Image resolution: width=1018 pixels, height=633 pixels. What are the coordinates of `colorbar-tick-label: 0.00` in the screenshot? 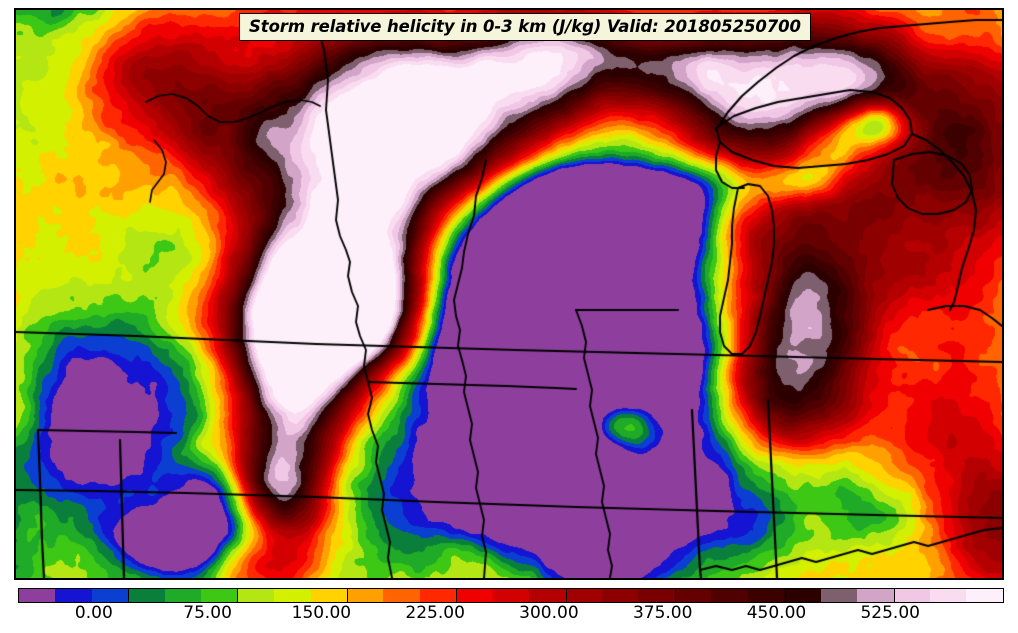 It's located at (93, 613).